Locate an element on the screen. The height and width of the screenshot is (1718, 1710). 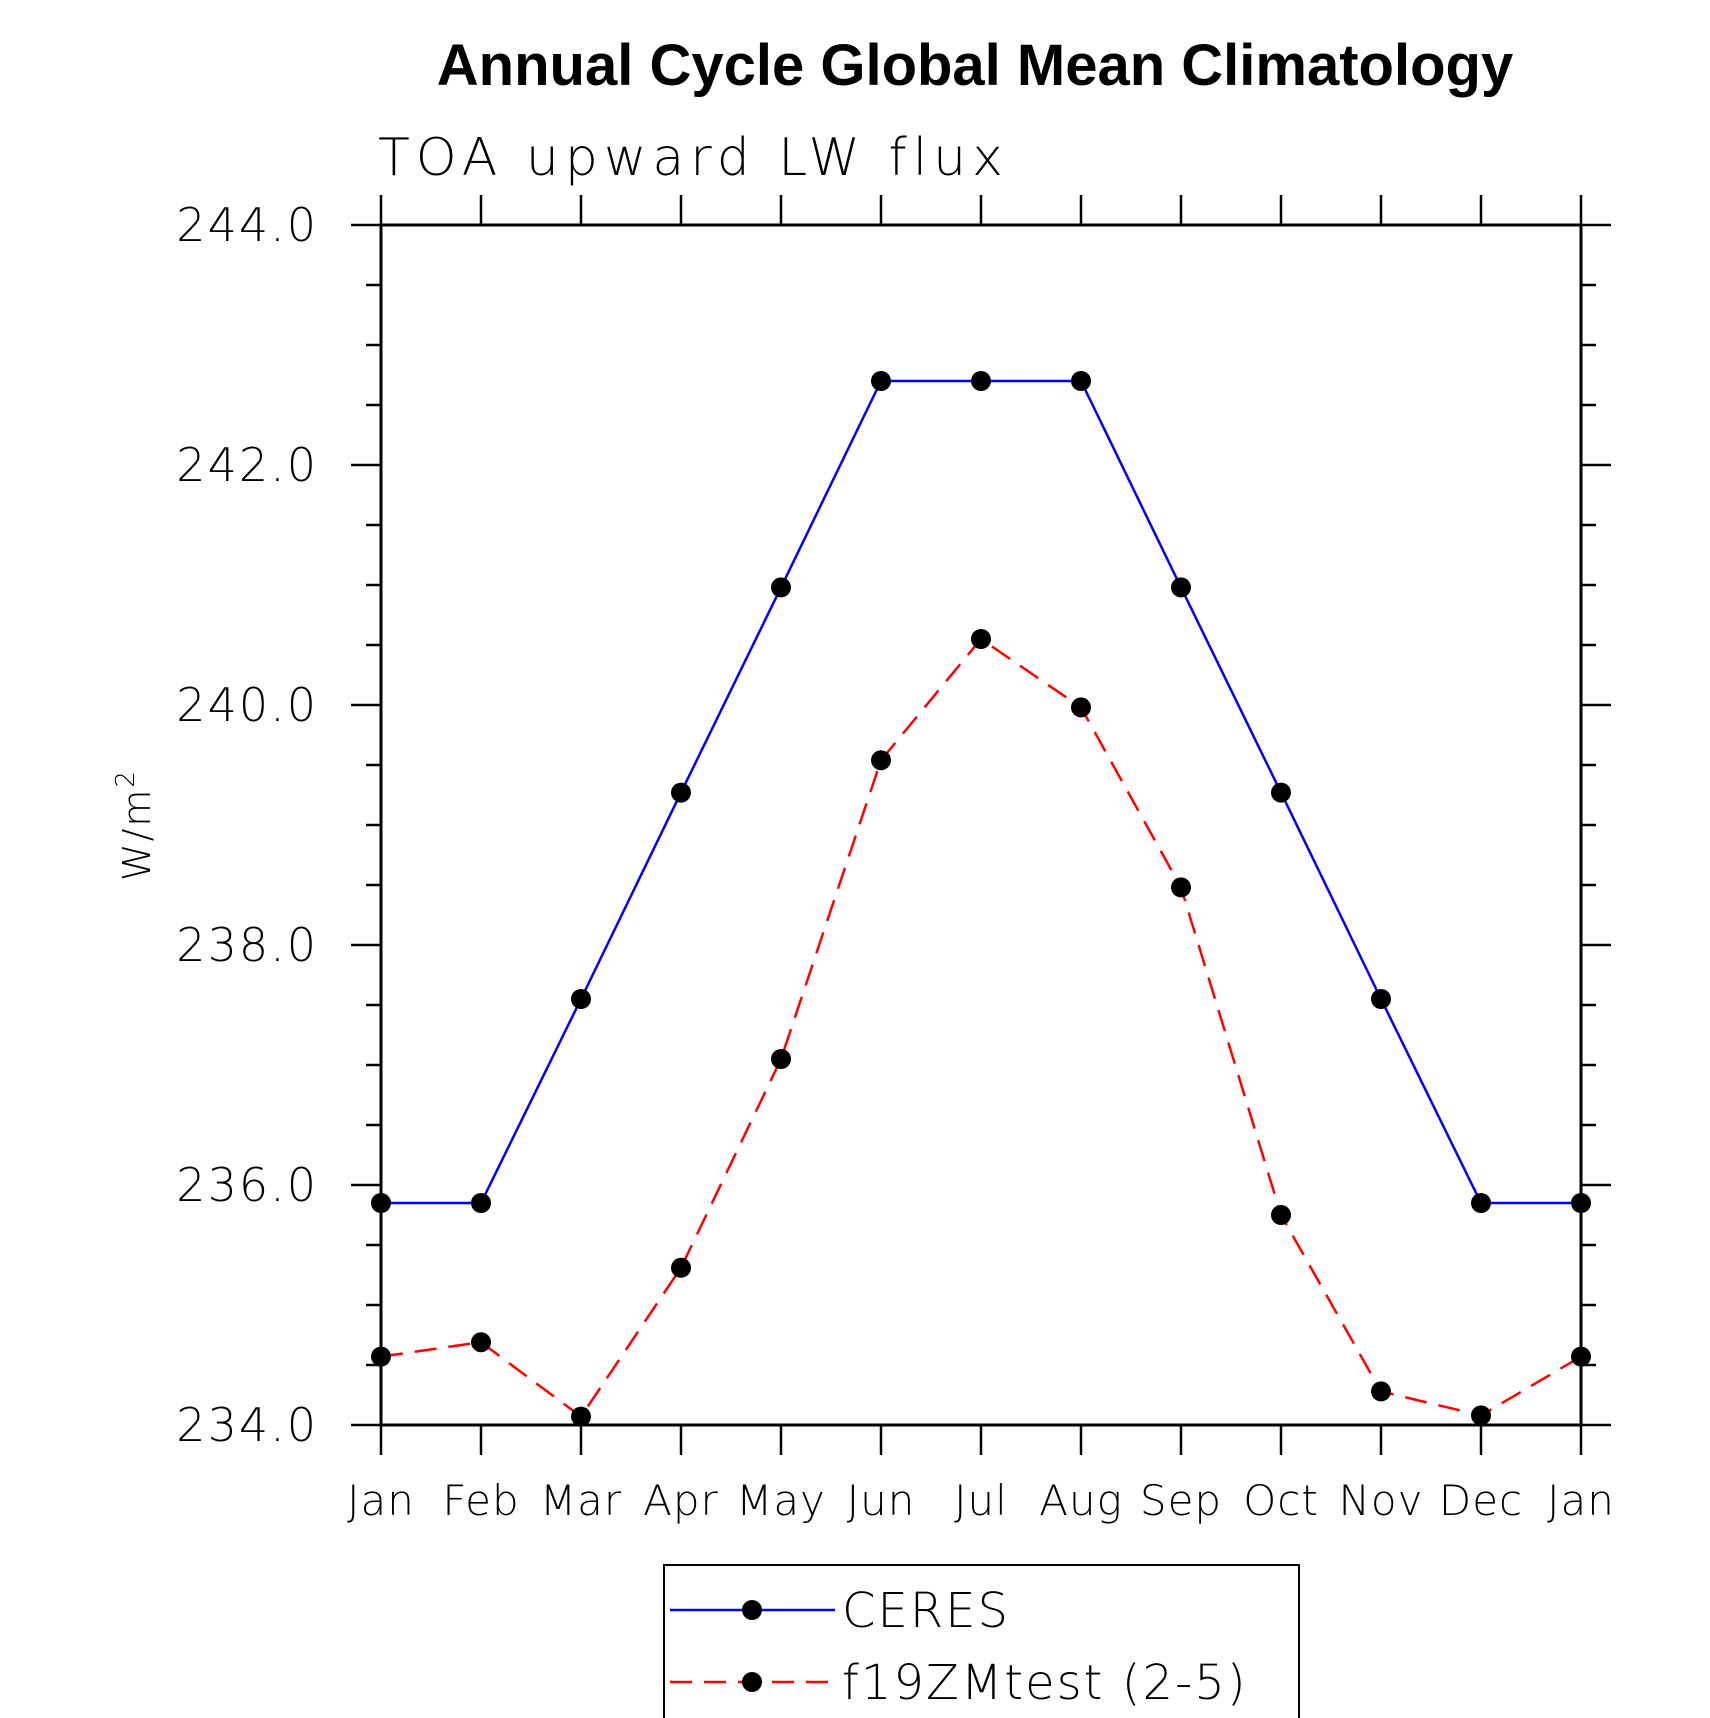
x-tick-label: Dec is located at coordinates (1481, 1500).